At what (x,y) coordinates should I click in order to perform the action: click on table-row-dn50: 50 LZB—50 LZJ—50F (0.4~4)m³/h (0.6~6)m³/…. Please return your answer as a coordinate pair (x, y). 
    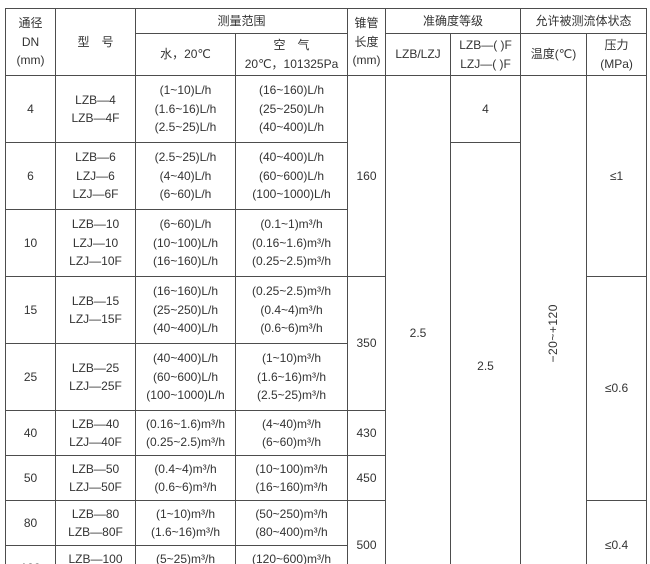
    Looking at the image, I should click on (326, 478).